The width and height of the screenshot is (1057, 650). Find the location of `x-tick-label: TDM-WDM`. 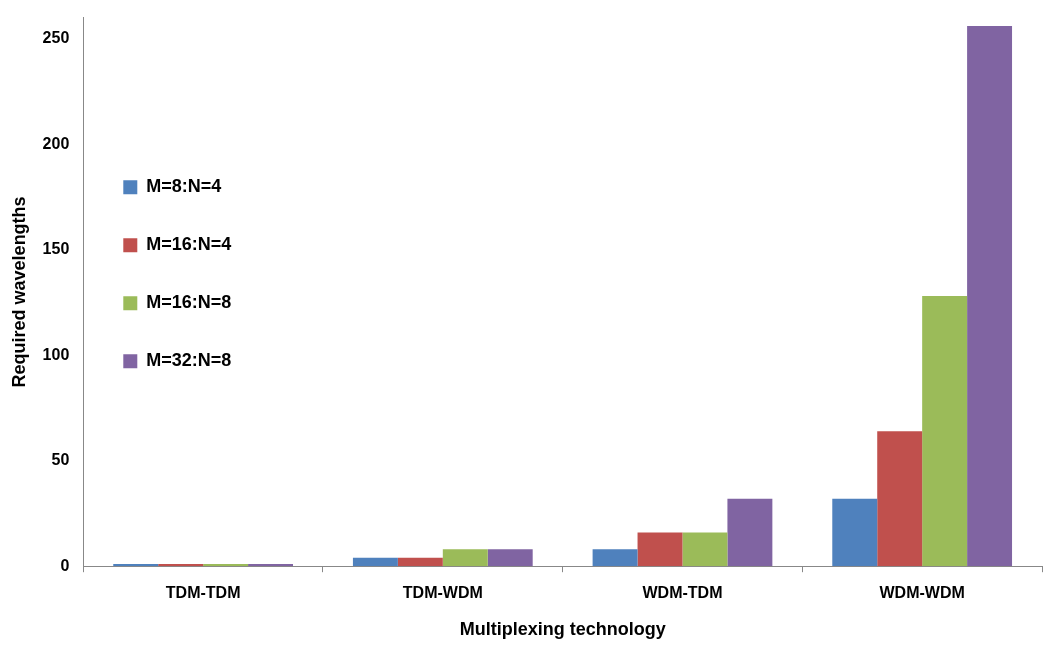

x-tick-label: TDM-WDM is located at coordinates (442, 593).